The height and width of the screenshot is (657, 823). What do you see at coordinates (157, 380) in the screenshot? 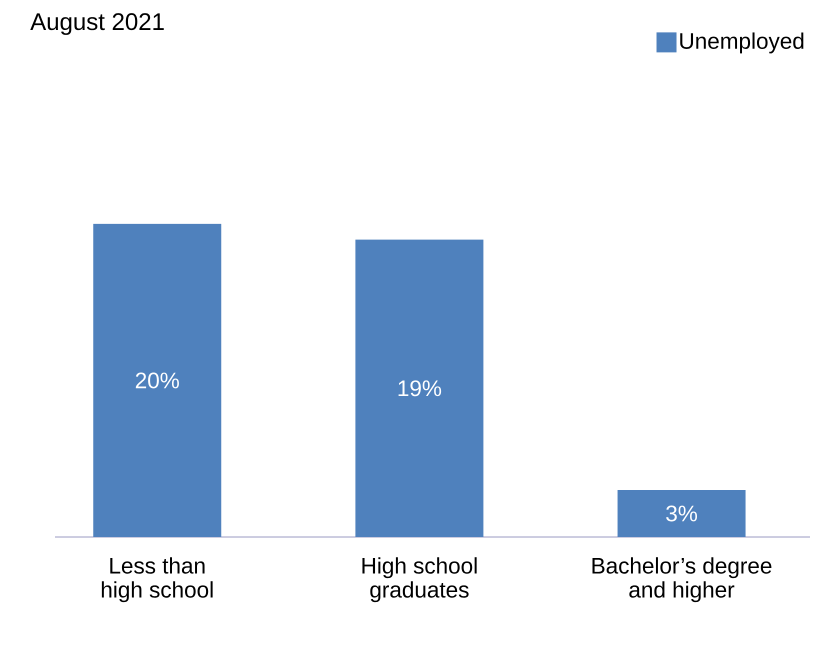
I see `data-label: 20%` at bounding box center [157, 380].